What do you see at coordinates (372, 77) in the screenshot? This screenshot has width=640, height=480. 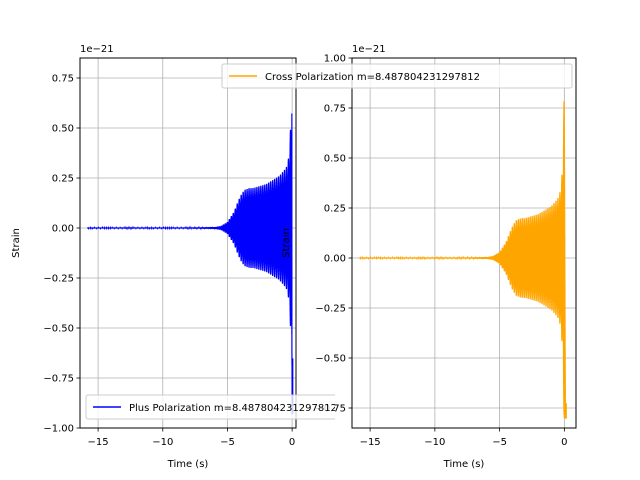 I see `legend-label: Cross Polarization m=8.487804231297812` at bounding box center [372, 77].